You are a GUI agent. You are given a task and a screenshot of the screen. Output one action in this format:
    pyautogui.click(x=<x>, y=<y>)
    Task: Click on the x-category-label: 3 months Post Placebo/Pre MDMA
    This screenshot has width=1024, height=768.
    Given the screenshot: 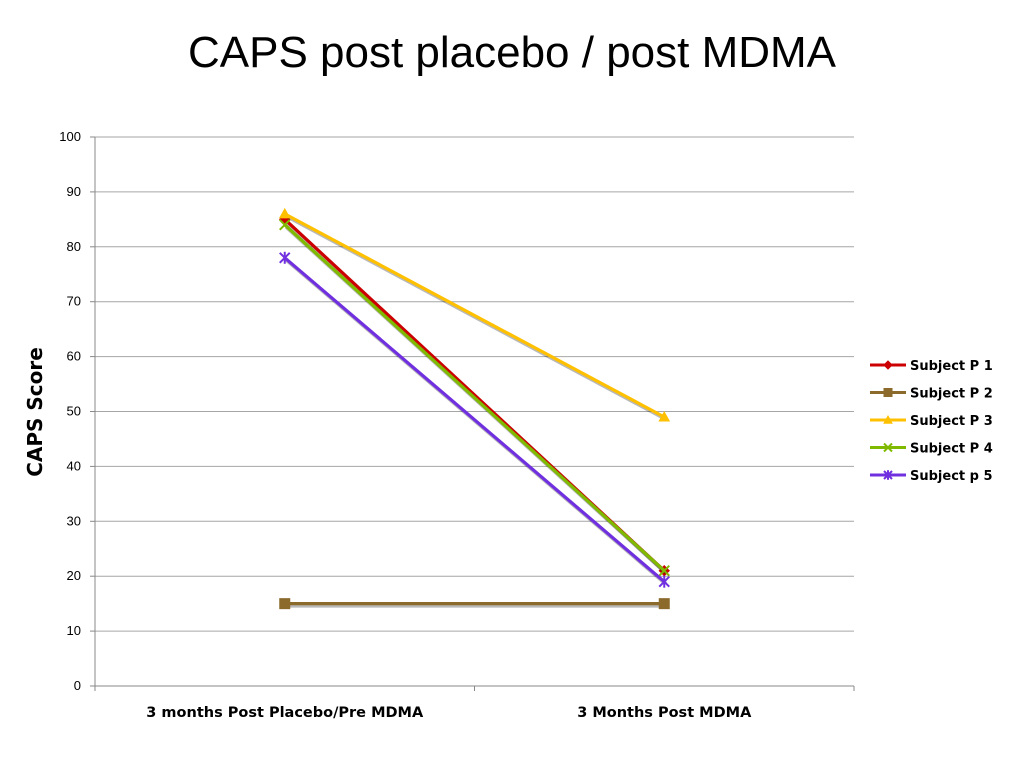 What is the action you would take?
    pyautogui.click(x=285, y=713)
    